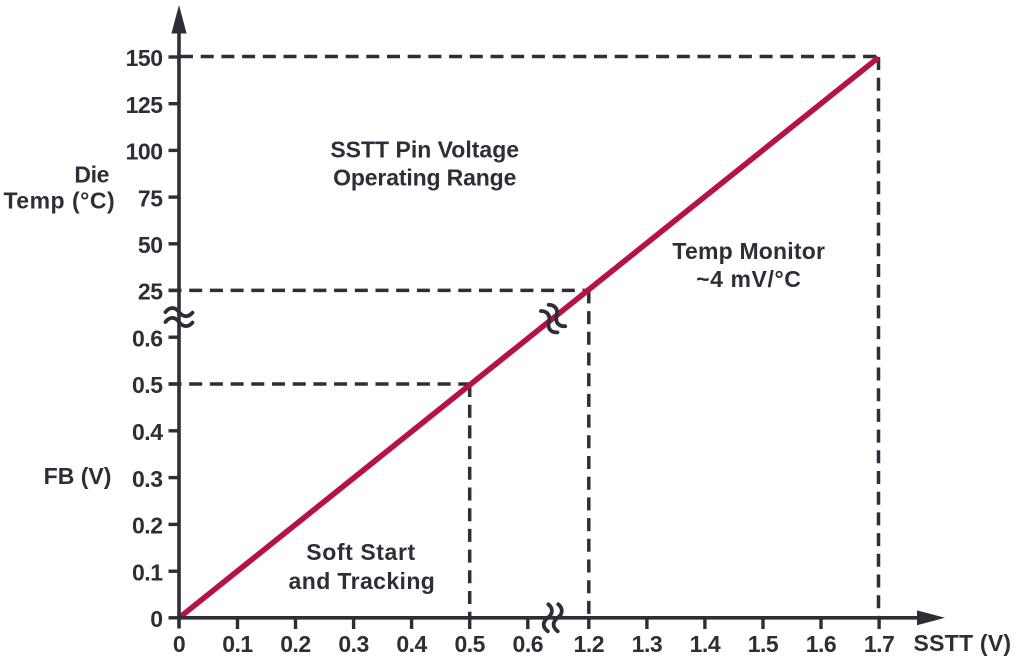 This screenshot has width=1016, height=658. Describe the element at coordinates (821, 644) in the screenshot. I see `svg-text: 1.6` at that location.